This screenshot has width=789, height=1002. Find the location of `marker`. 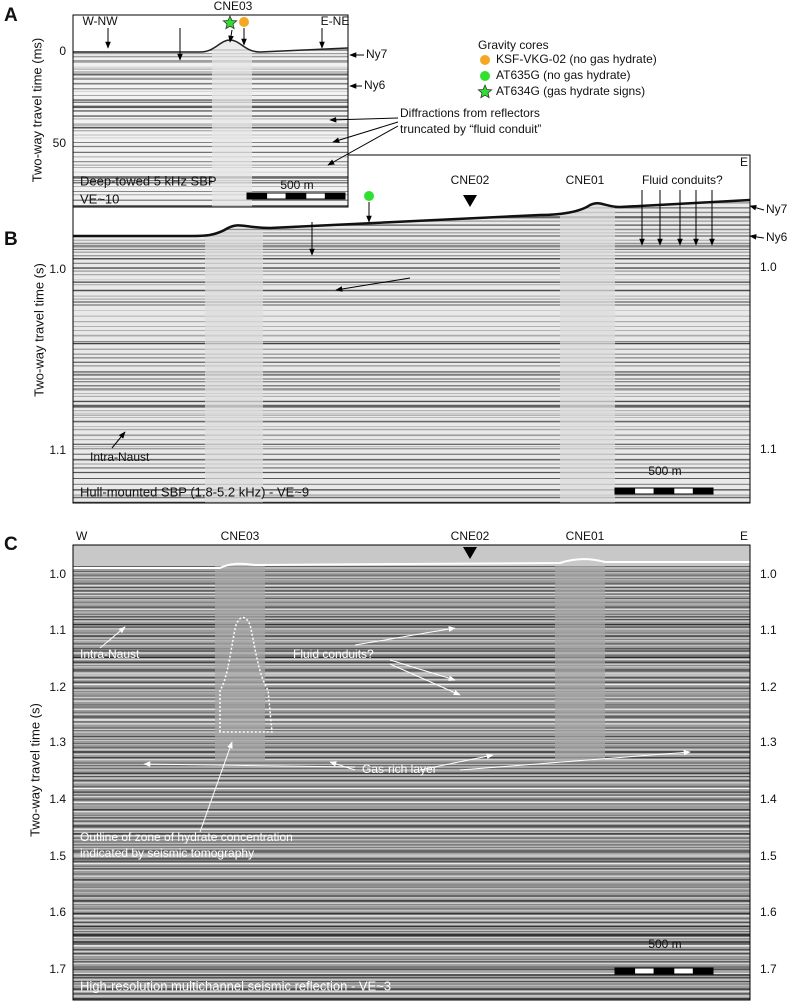

marker is located at coordinates (470, 201).